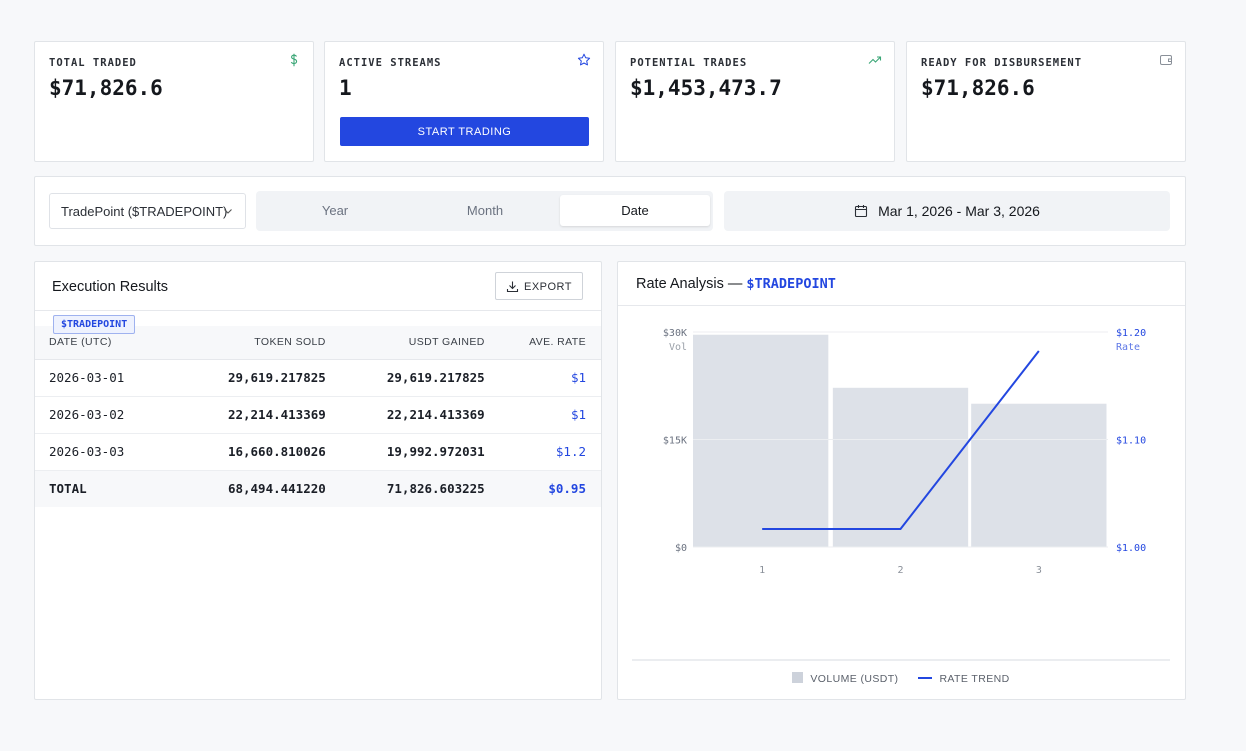  What do you see at coordinates (681, 548) in the screenshot?
I see `y-left-tick-label: $0` at bounding box center [681, 548].